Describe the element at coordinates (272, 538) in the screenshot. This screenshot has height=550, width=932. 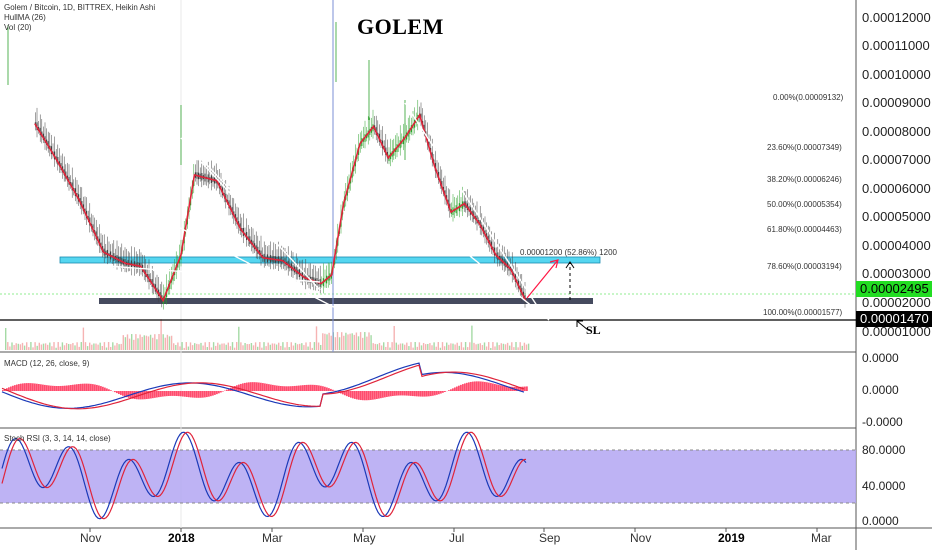
I see `time-tick: Mar` at that location.